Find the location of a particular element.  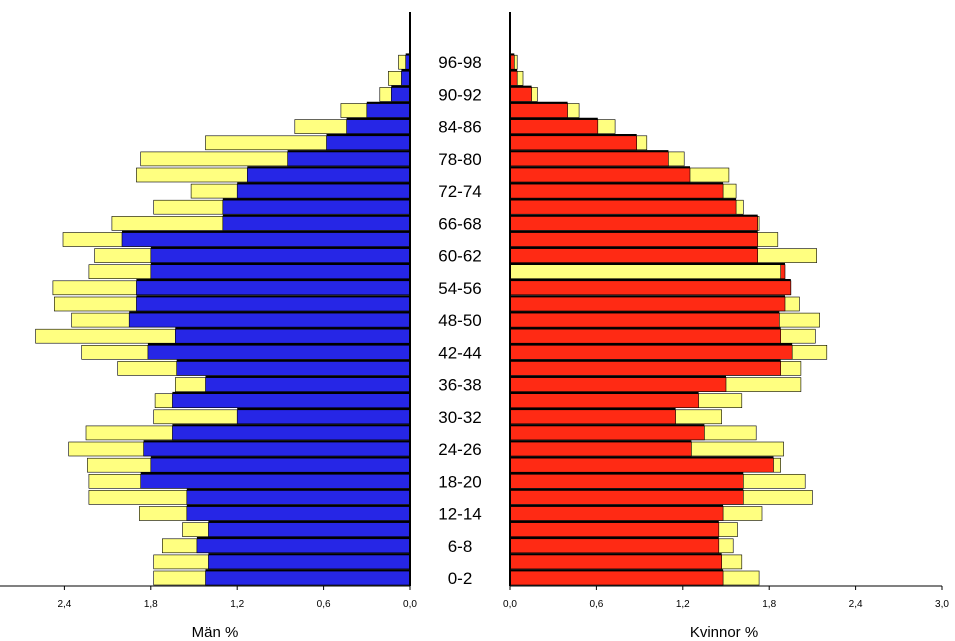

left-x-tick-label: 2,4 is located at coordinates (64, 604).